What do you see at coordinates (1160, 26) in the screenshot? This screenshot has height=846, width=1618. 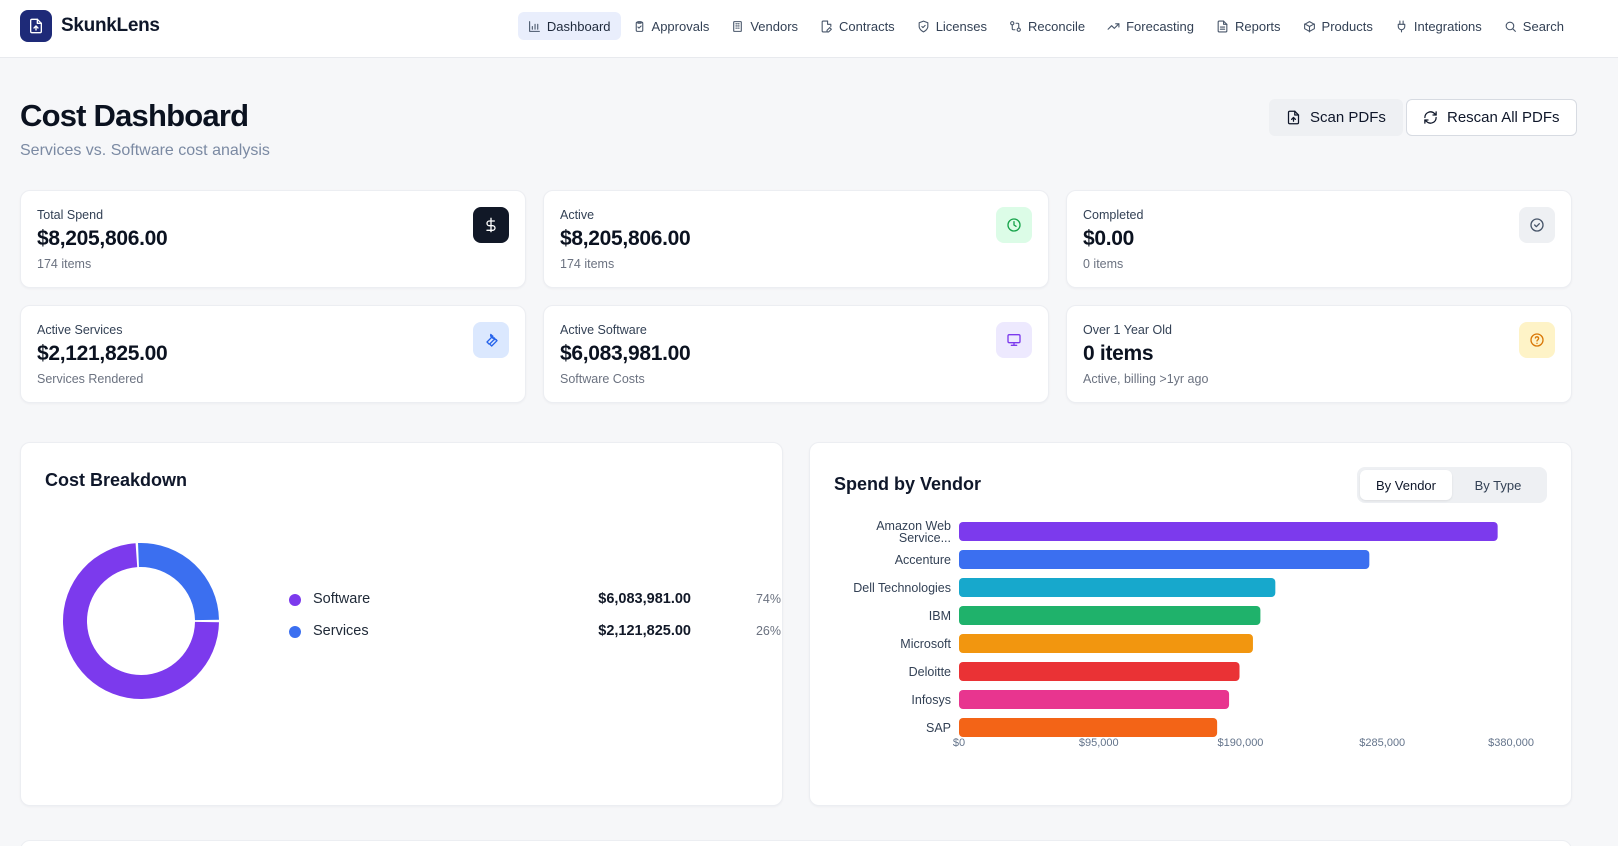 I see `nav-label: Forecasting` at bounding box center [1160, 26].